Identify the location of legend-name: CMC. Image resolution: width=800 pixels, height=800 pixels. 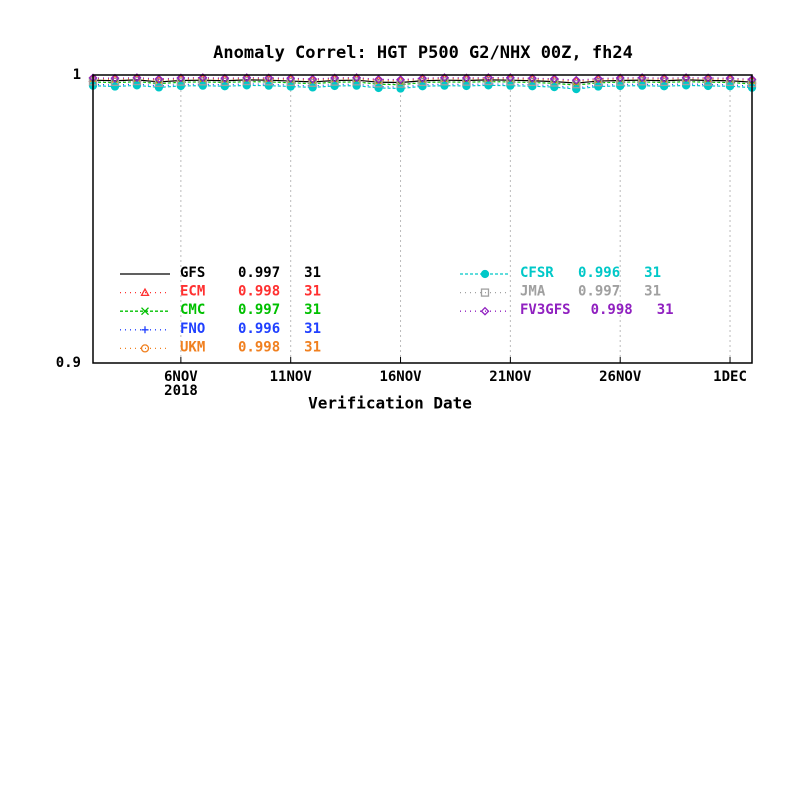
(192, 310).